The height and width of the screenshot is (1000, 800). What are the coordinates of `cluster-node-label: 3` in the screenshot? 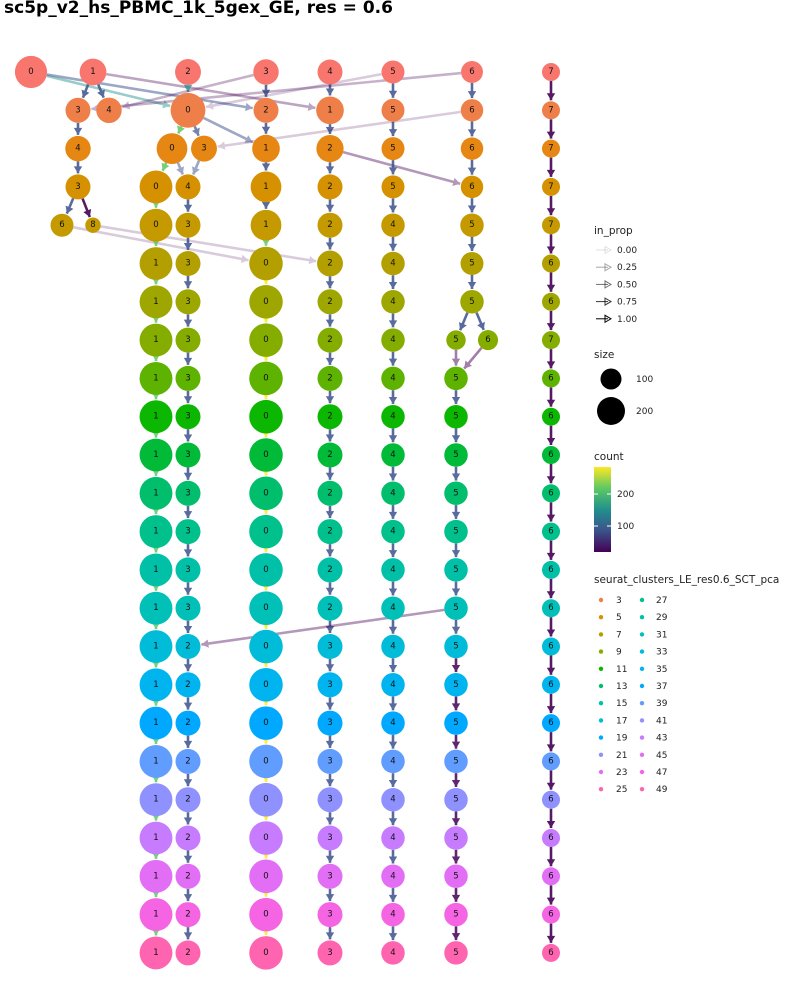 It's located at (329, 647).